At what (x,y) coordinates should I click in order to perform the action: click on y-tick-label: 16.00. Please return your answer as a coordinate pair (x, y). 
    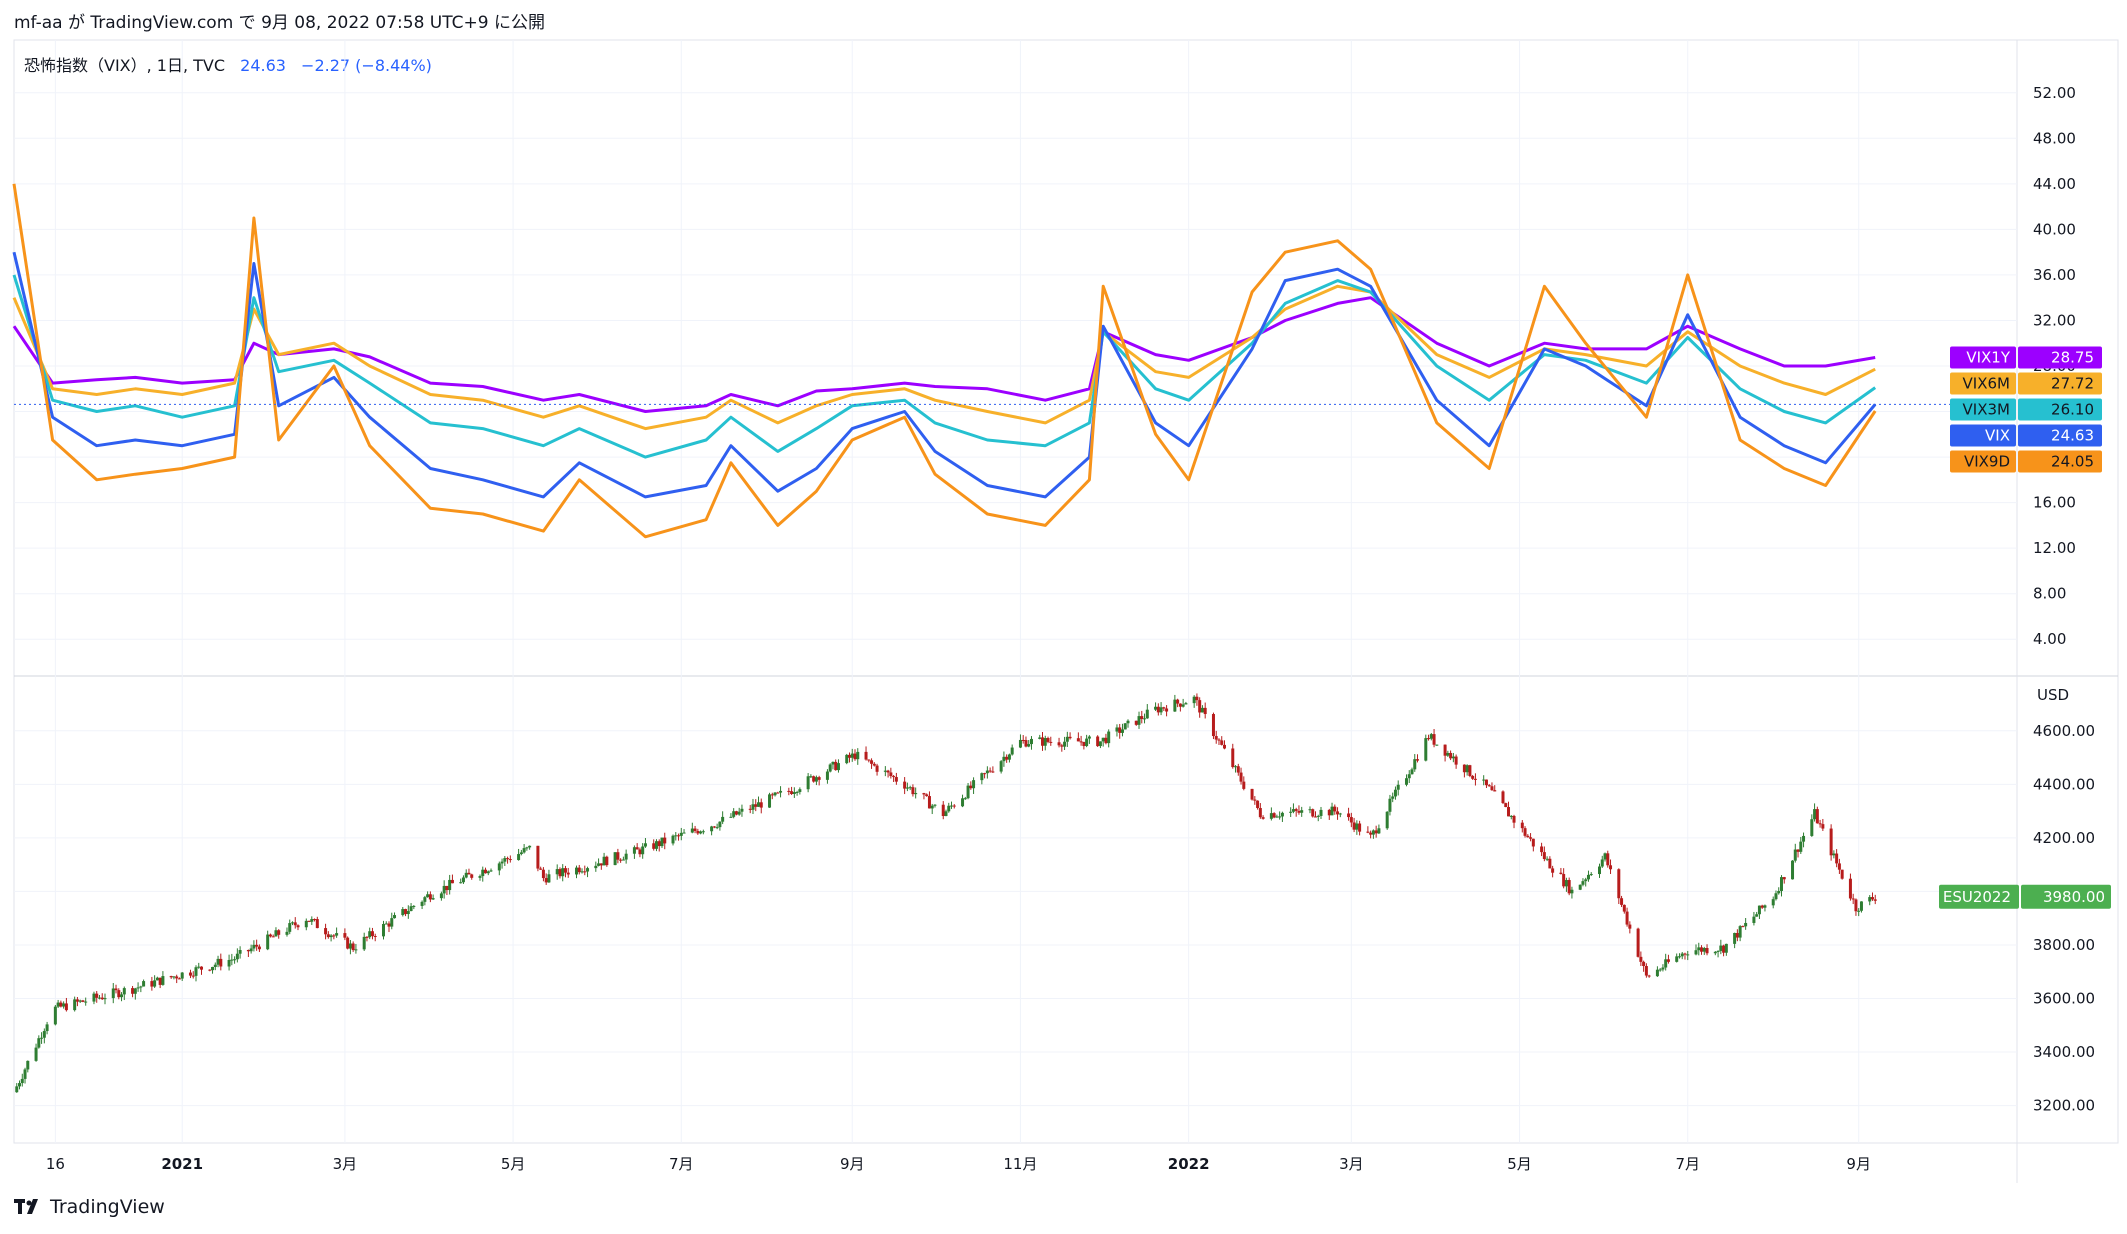
    Looking at the image, I should click on (2054, 503).